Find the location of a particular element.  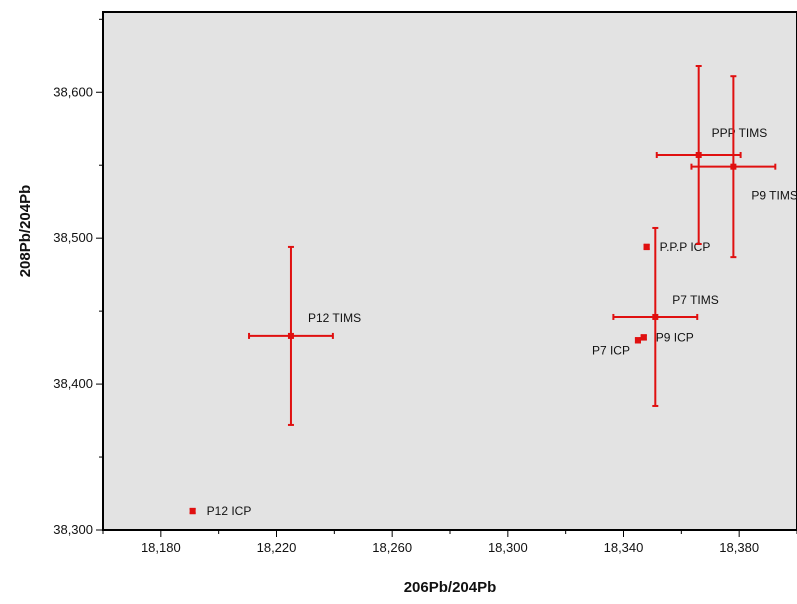

y-axis-title: 208Pb/204Pb is located at coordinates (25, 231).